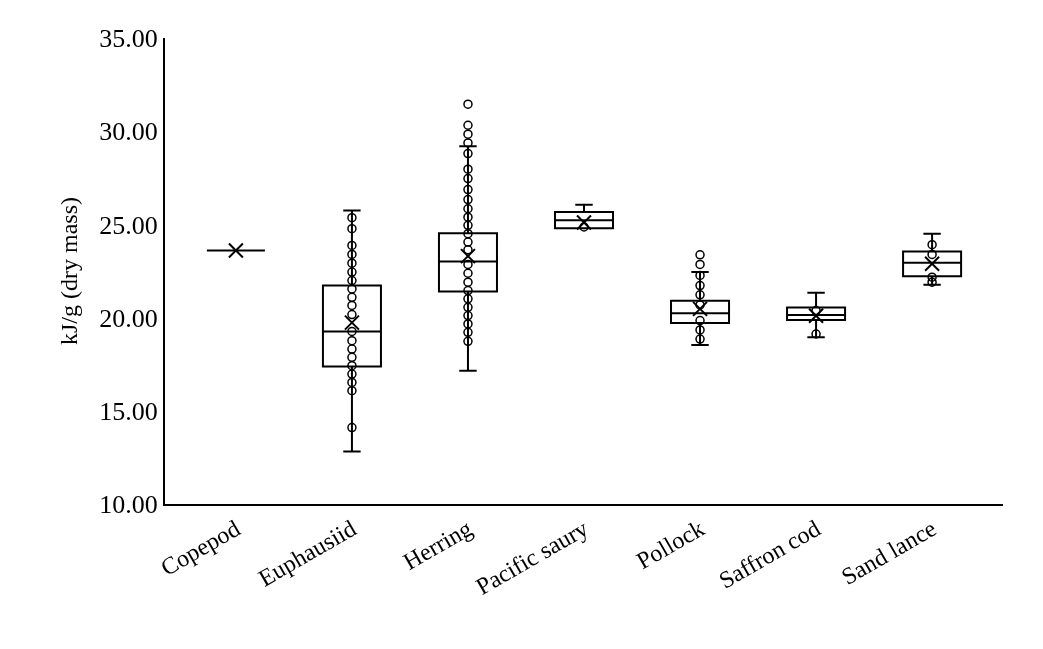 This screenshot has width=1043, height=649. Describe the element at coordinates (128, 132) in the screenshot. I see `y-tick-label: 30.00` at that location.